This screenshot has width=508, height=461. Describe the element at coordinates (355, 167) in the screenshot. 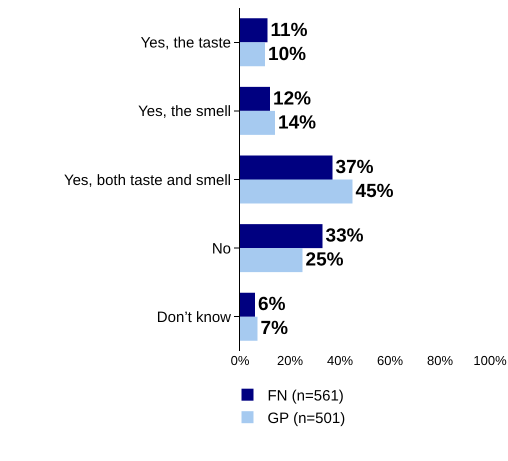

I see `data-label: 37%` at that location.